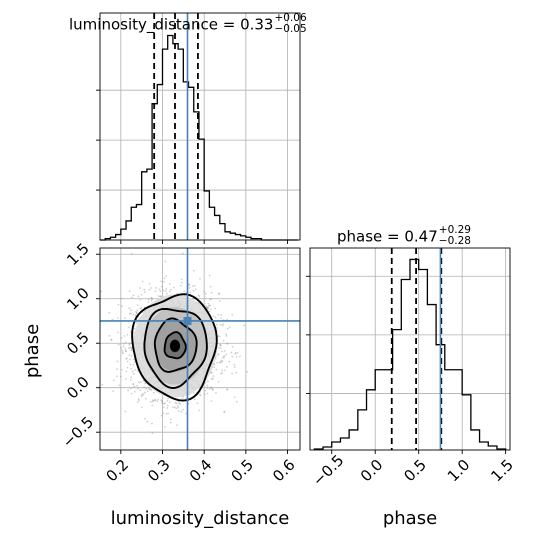 The width and height of the screenshot is (550, 550). I want to click on title-median: 0.47, so click(421, 236).